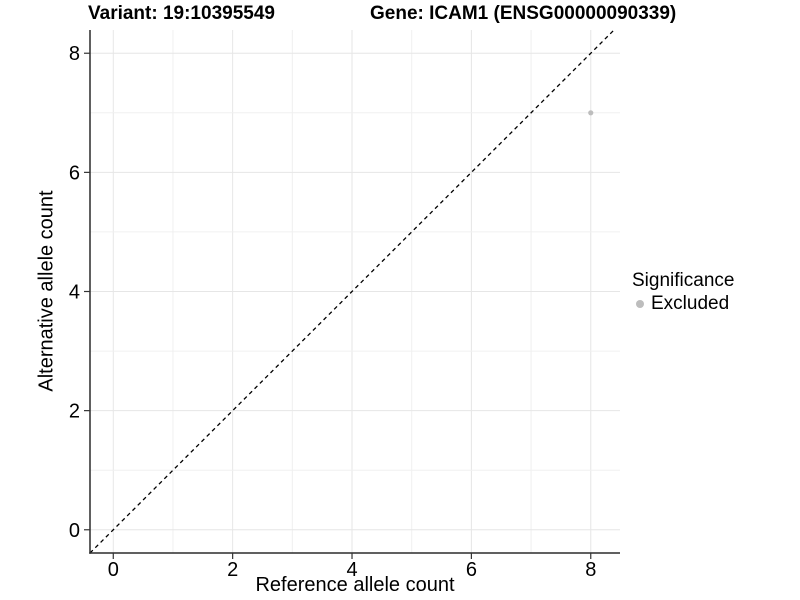 The height and width of the screenshot is (600, 800). What do you see at coordinates (113, 570) in the screenshot?
I see `x-tick-label: 0` at bounding box center [113, 570].